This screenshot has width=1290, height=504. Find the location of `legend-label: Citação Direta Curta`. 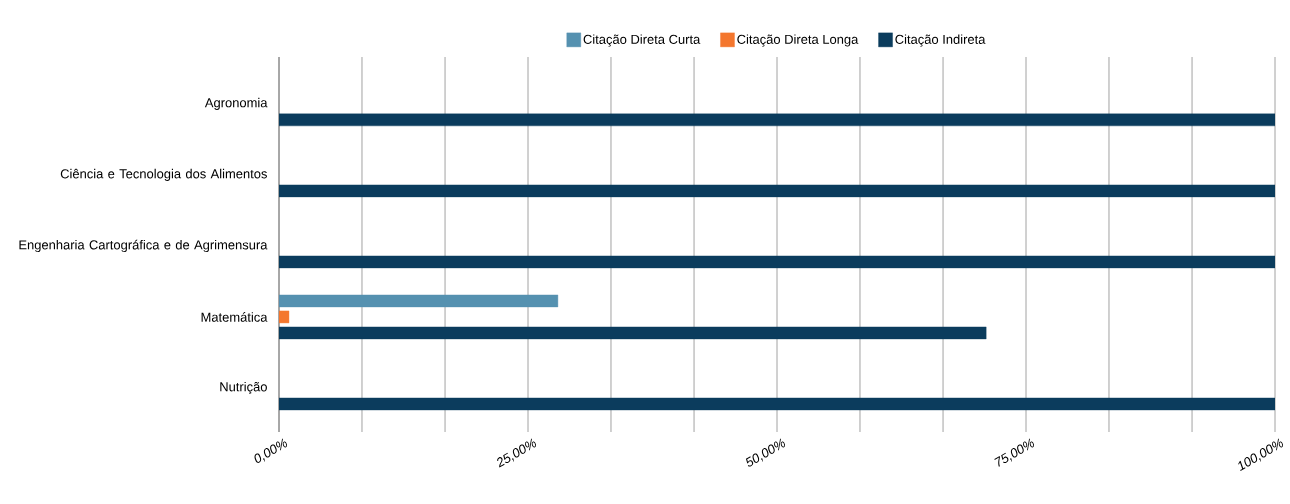

legend-label: Citação Direta Curta is located at coordinates (642, 40).